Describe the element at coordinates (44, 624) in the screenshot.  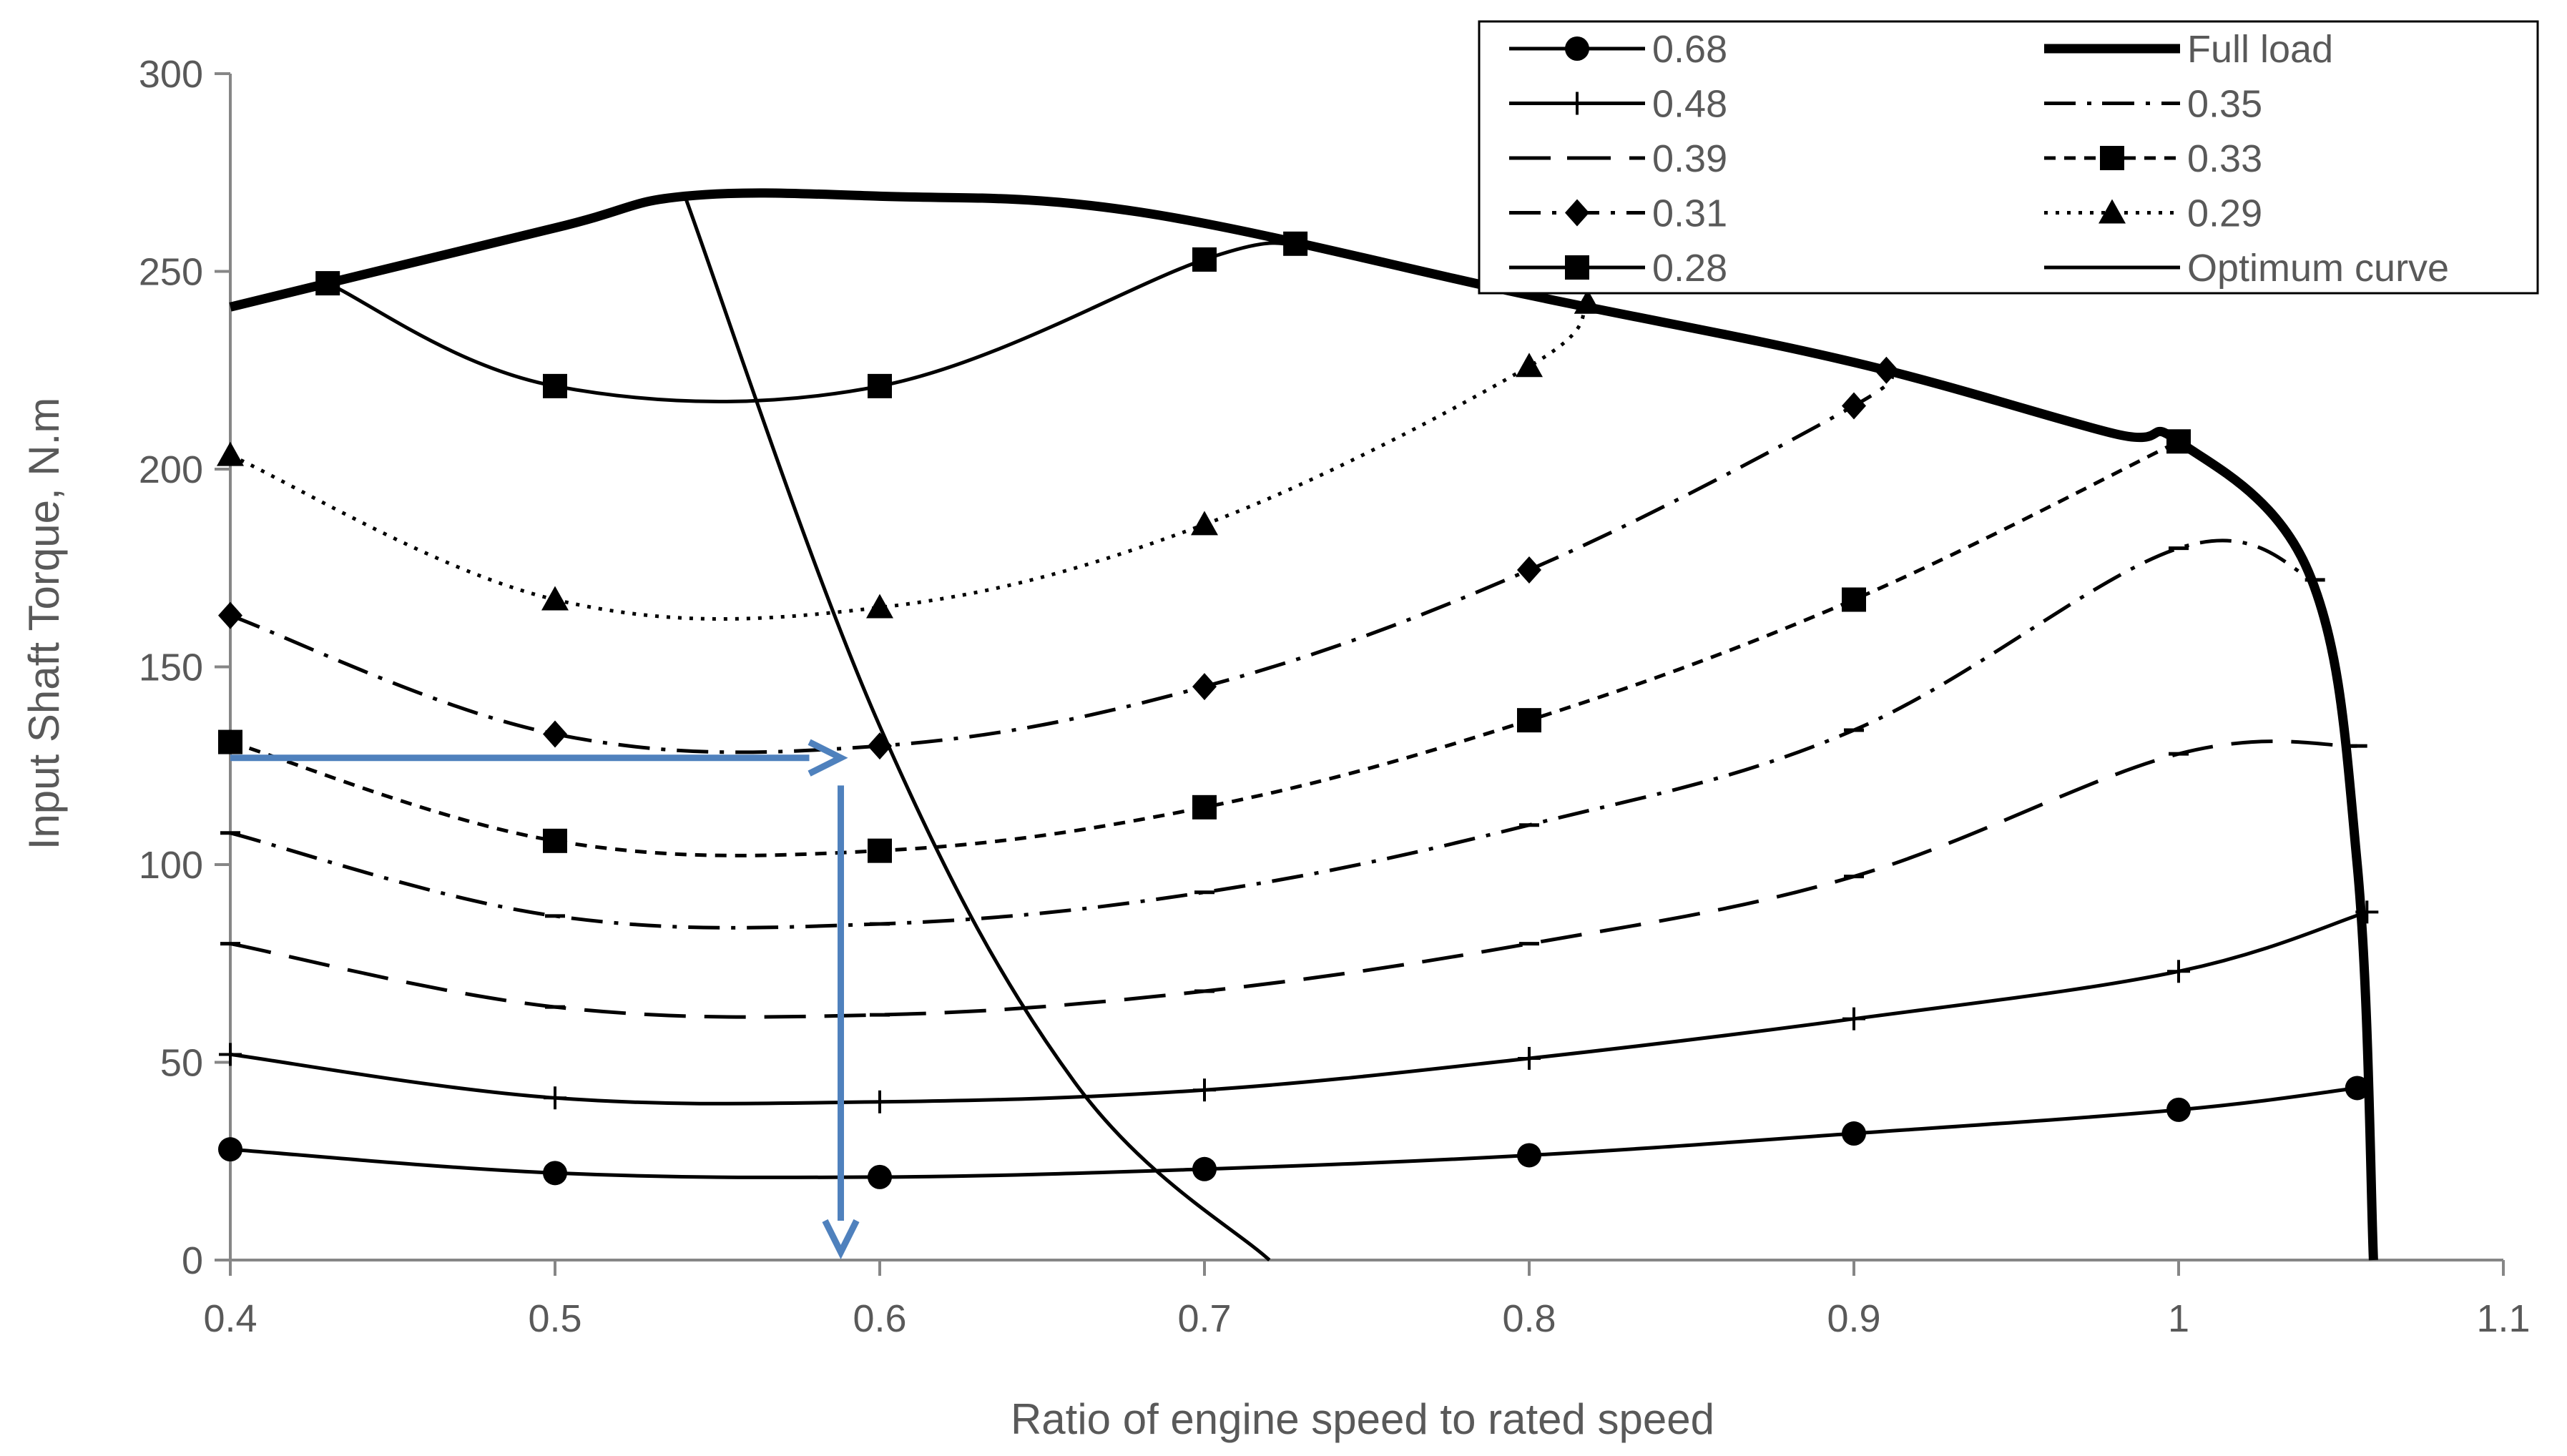
I see `y-axis-title: Input Shaft Torque, N.m` at that location.